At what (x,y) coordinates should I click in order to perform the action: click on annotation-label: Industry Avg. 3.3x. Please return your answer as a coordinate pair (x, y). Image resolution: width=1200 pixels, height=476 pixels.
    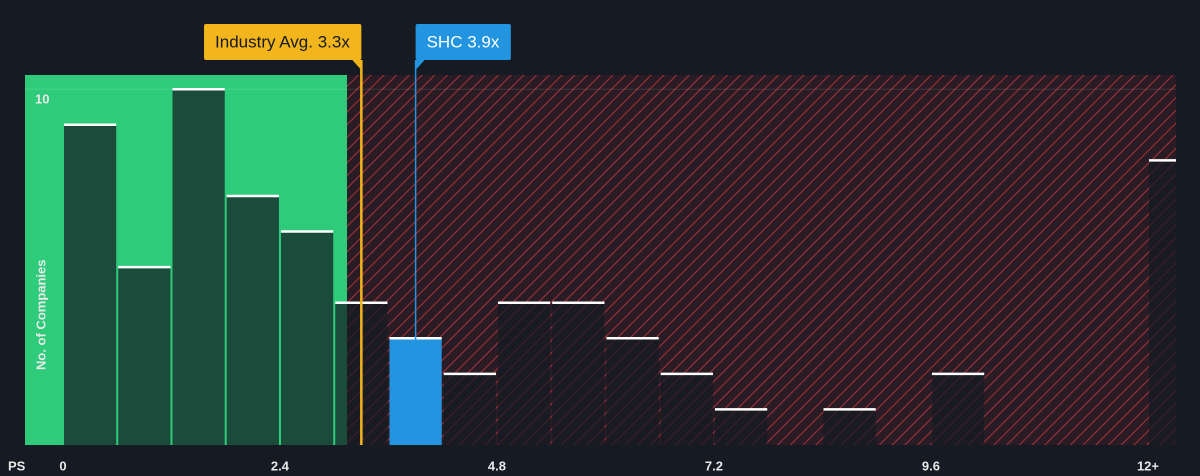
    Looking at the image, I should click on (282, 41).